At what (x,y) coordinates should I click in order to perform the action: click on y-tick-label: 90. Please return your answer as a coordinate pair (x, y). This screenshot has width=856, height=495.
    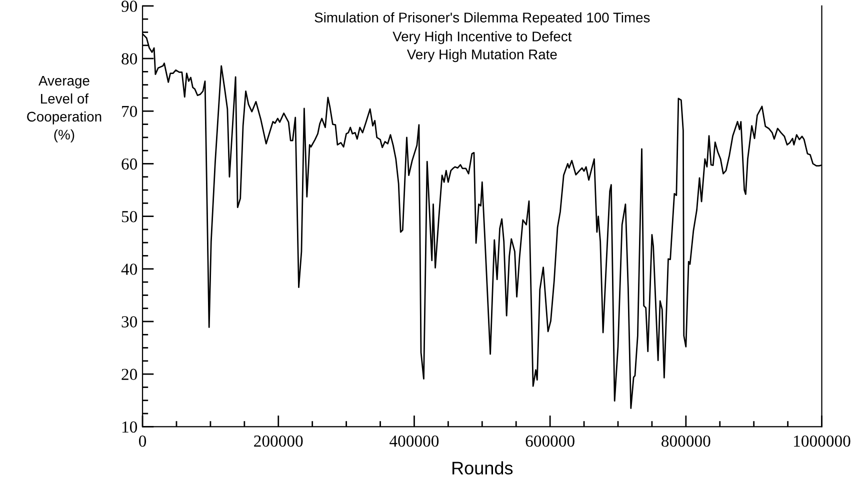
    Looking at the image, I should click on (130, 6).